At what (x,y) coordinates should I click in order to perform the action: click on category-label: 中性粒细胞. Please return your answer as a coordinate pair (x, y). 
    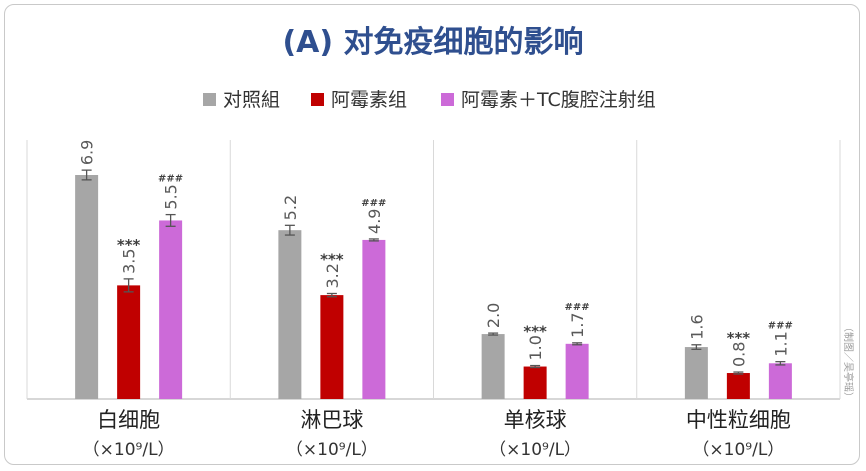
    Looking at the image, I should click on (738, 420).